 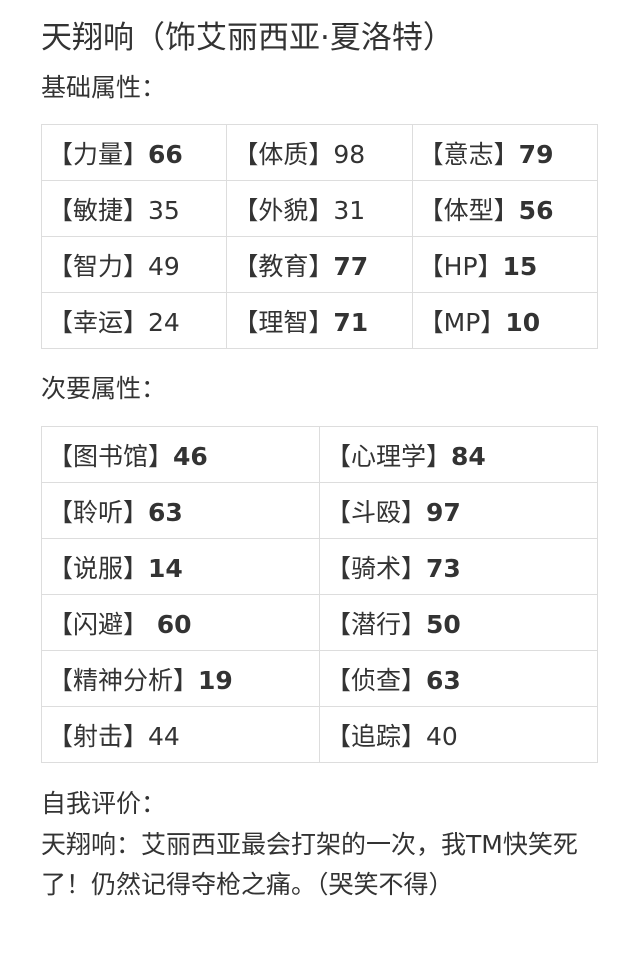 I want to click on attribute-cell: 【说服】14, so click(x=180, y=566).